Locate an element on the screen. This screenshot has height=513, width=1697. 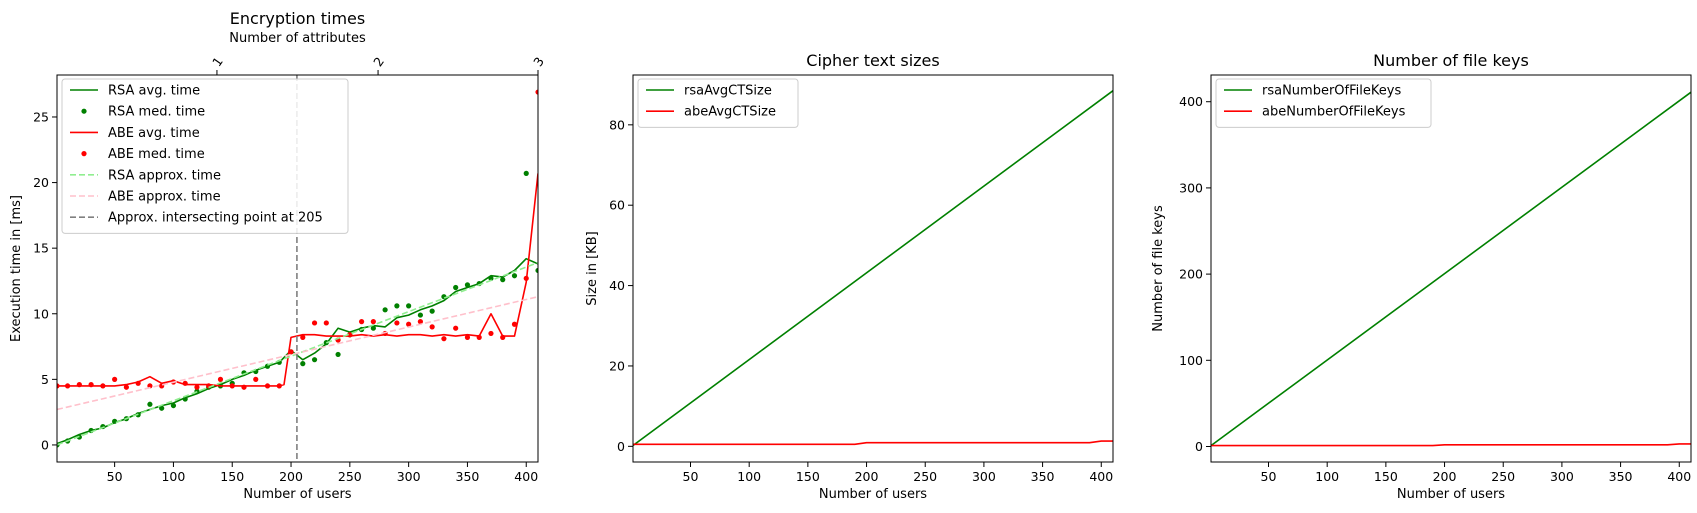
y-tick-label: 5 is located at coordinates (45, 379).